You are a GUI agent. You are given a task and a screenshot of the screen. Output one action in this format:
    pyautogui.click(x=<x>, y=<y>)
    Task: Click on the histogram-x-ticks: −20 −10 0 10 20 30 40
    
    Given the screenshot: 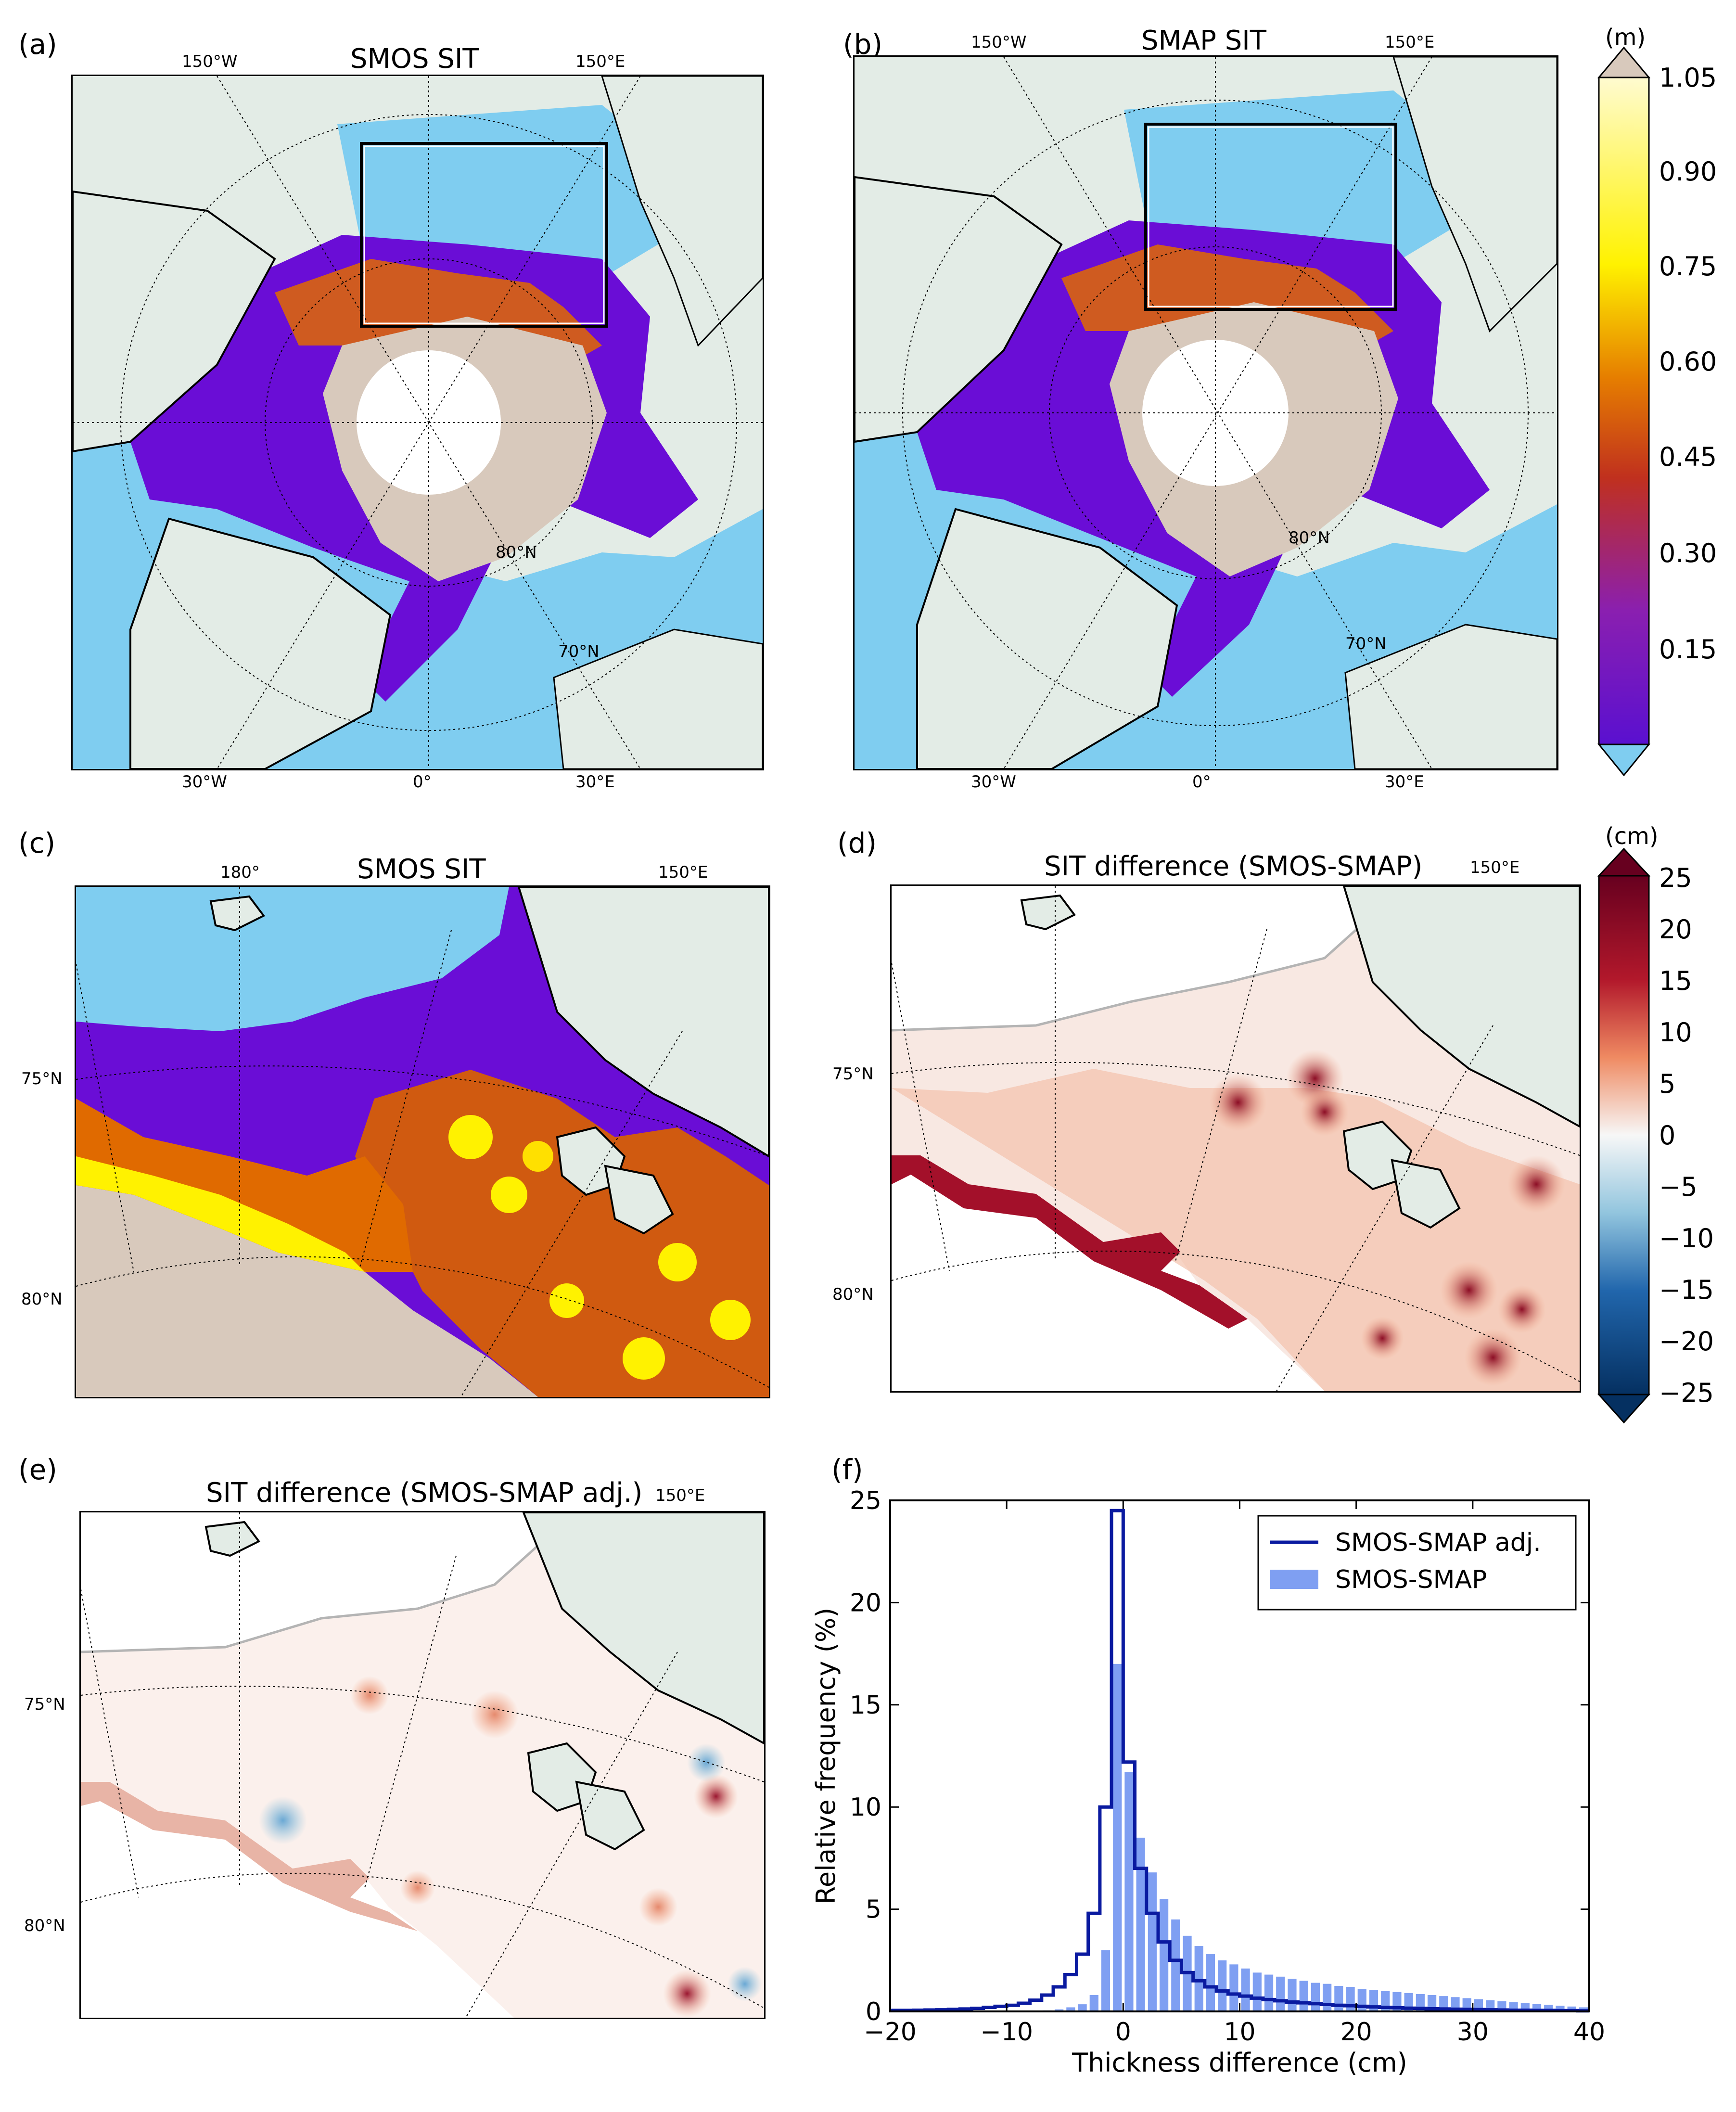 What is the action you would take?
    pyautogui.click(x=1234, y=1773)
    